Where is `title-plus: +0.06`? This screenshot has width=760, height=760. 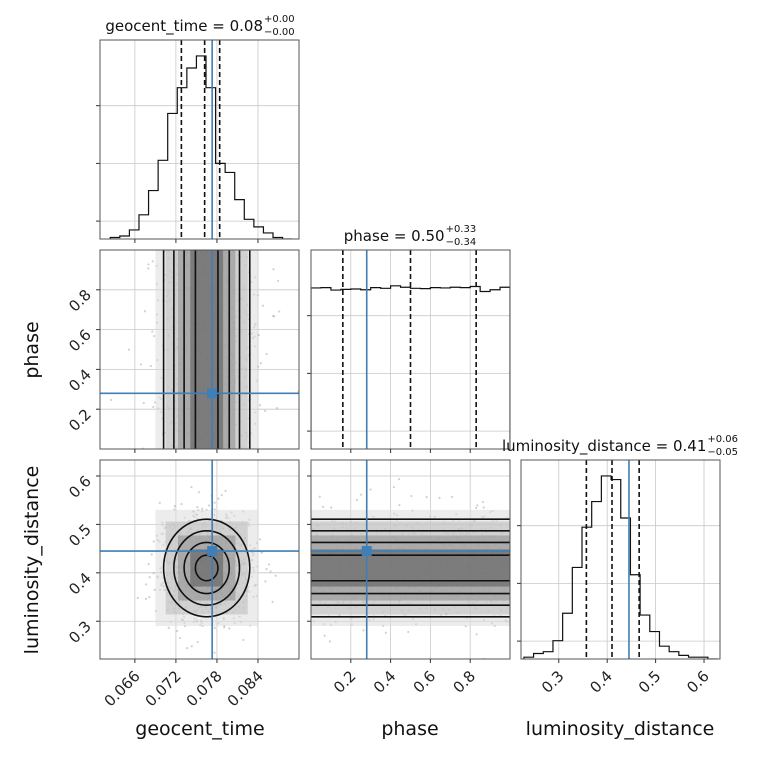 title-plus: +0.06 is located at coordinates (722, 439).